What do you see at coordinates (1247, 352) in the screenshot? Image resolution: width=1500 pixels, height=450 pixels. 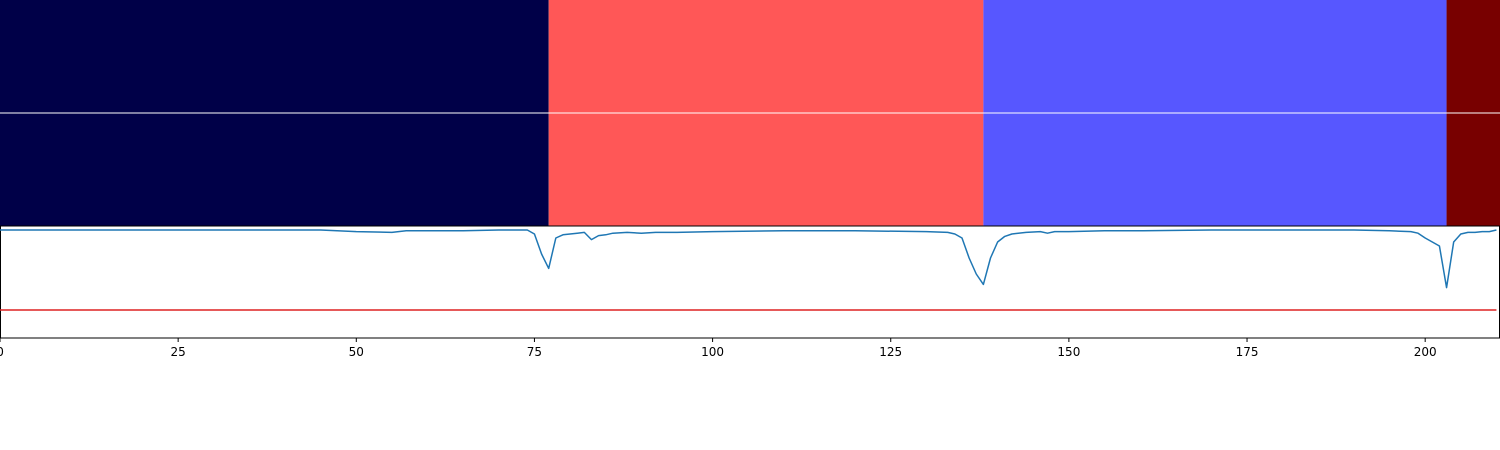 I see `x-tick-label: 175` at bounding box center [1247, 352].